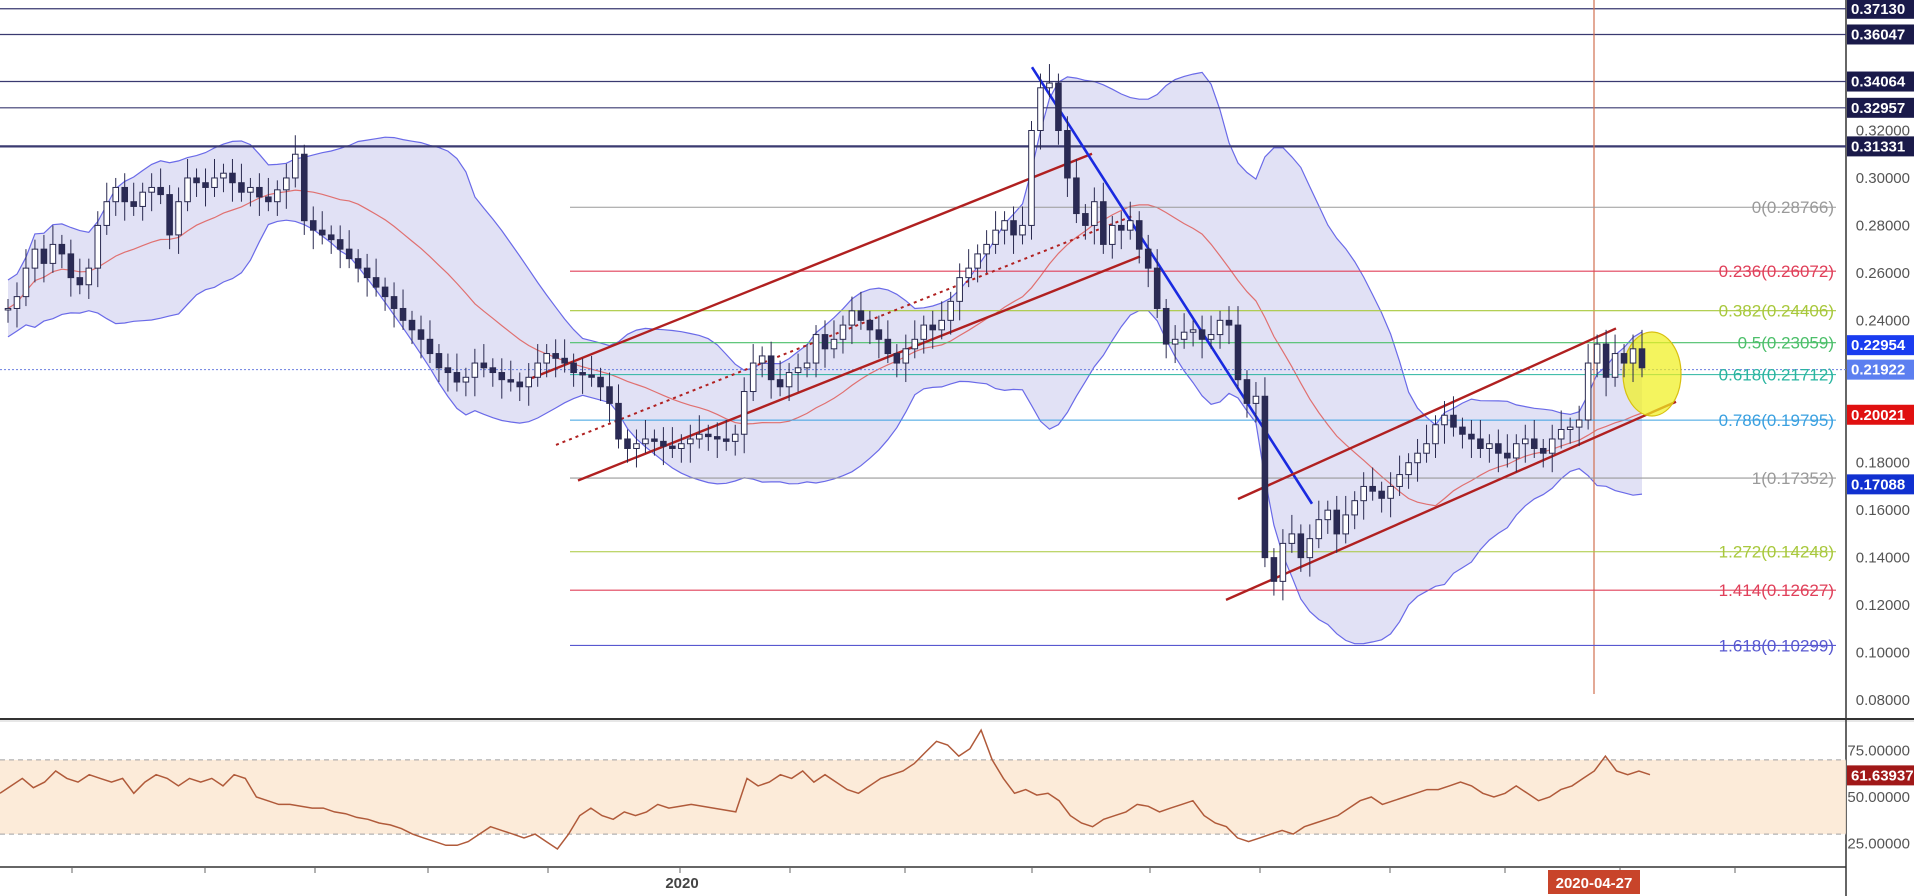 The height and width of the screenshot is (896, 1914). Describe the element at coordinates (1878, 797) in the screenshot. I see `rsi-axis-tick-label: 50.00000` at that location.